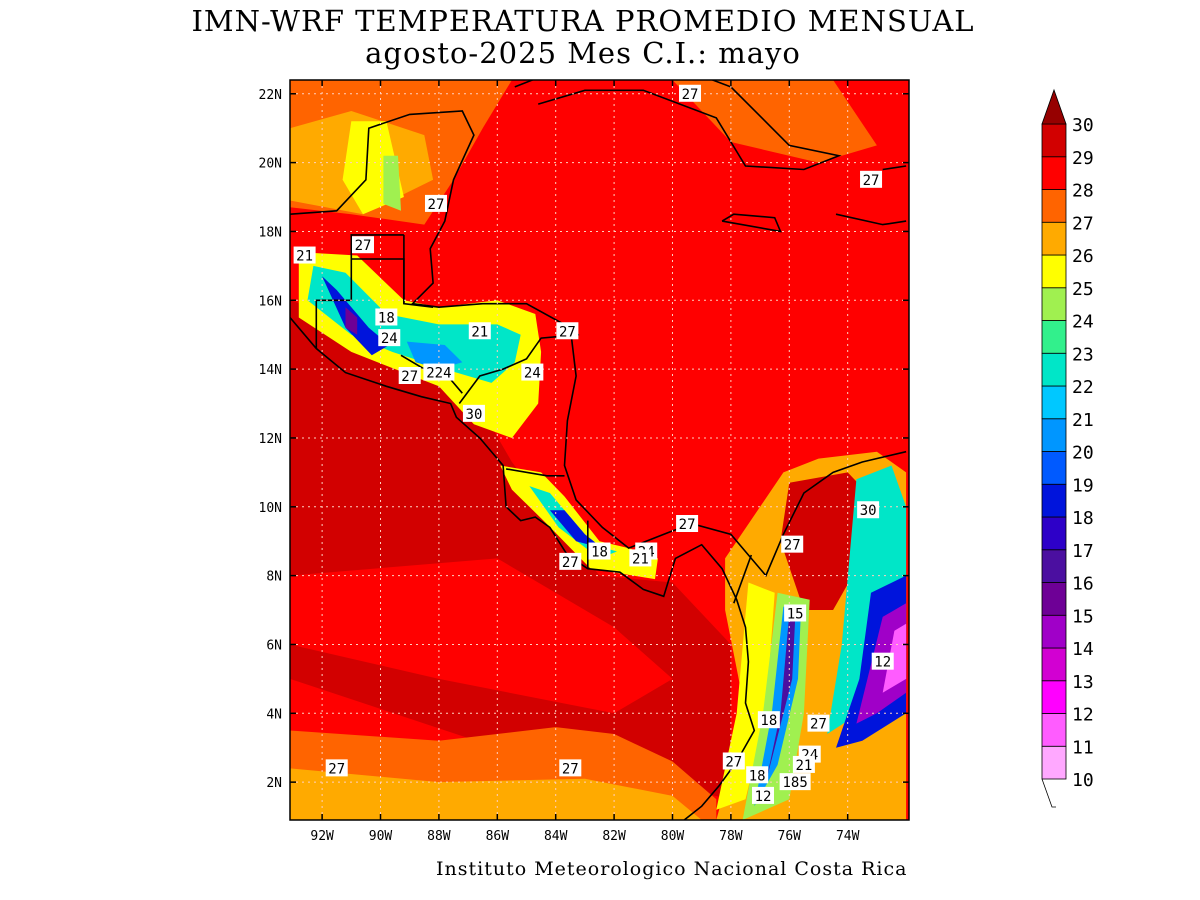 The width and height of the screenshot is (1200, 900). What do you see at coordinates (270, 164) in the screenshot?
I see `lat-tick-label: 20N` at bounding box center [270, 164].